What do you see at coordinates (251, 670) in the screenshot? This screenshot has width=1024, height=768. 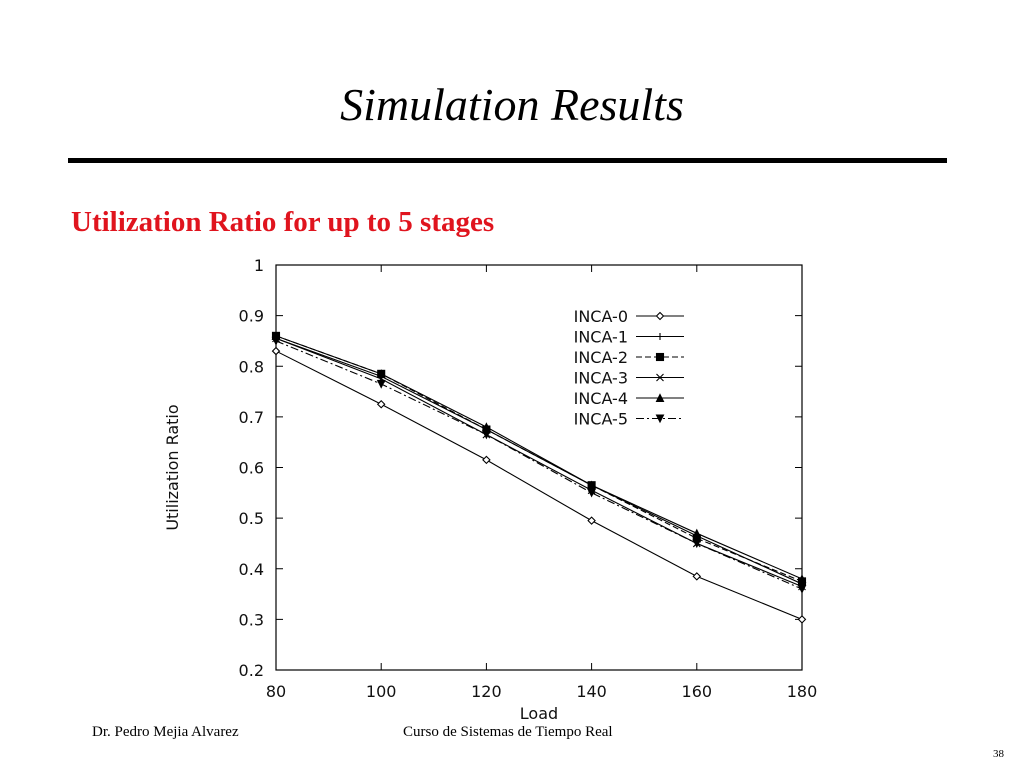 I see `y-tick-label: 0.2` at bounding box center [251, 670].